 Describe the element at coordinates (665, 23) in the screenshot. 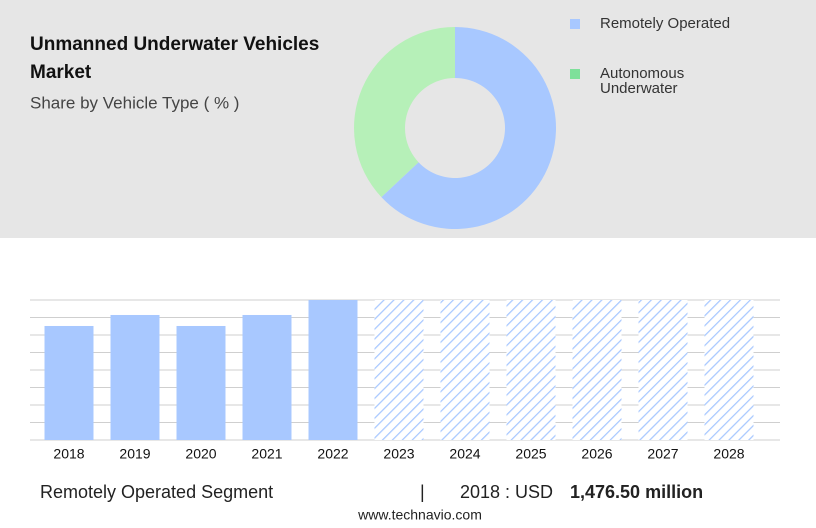

I see `legend-label: Remotely Operated` at that location.